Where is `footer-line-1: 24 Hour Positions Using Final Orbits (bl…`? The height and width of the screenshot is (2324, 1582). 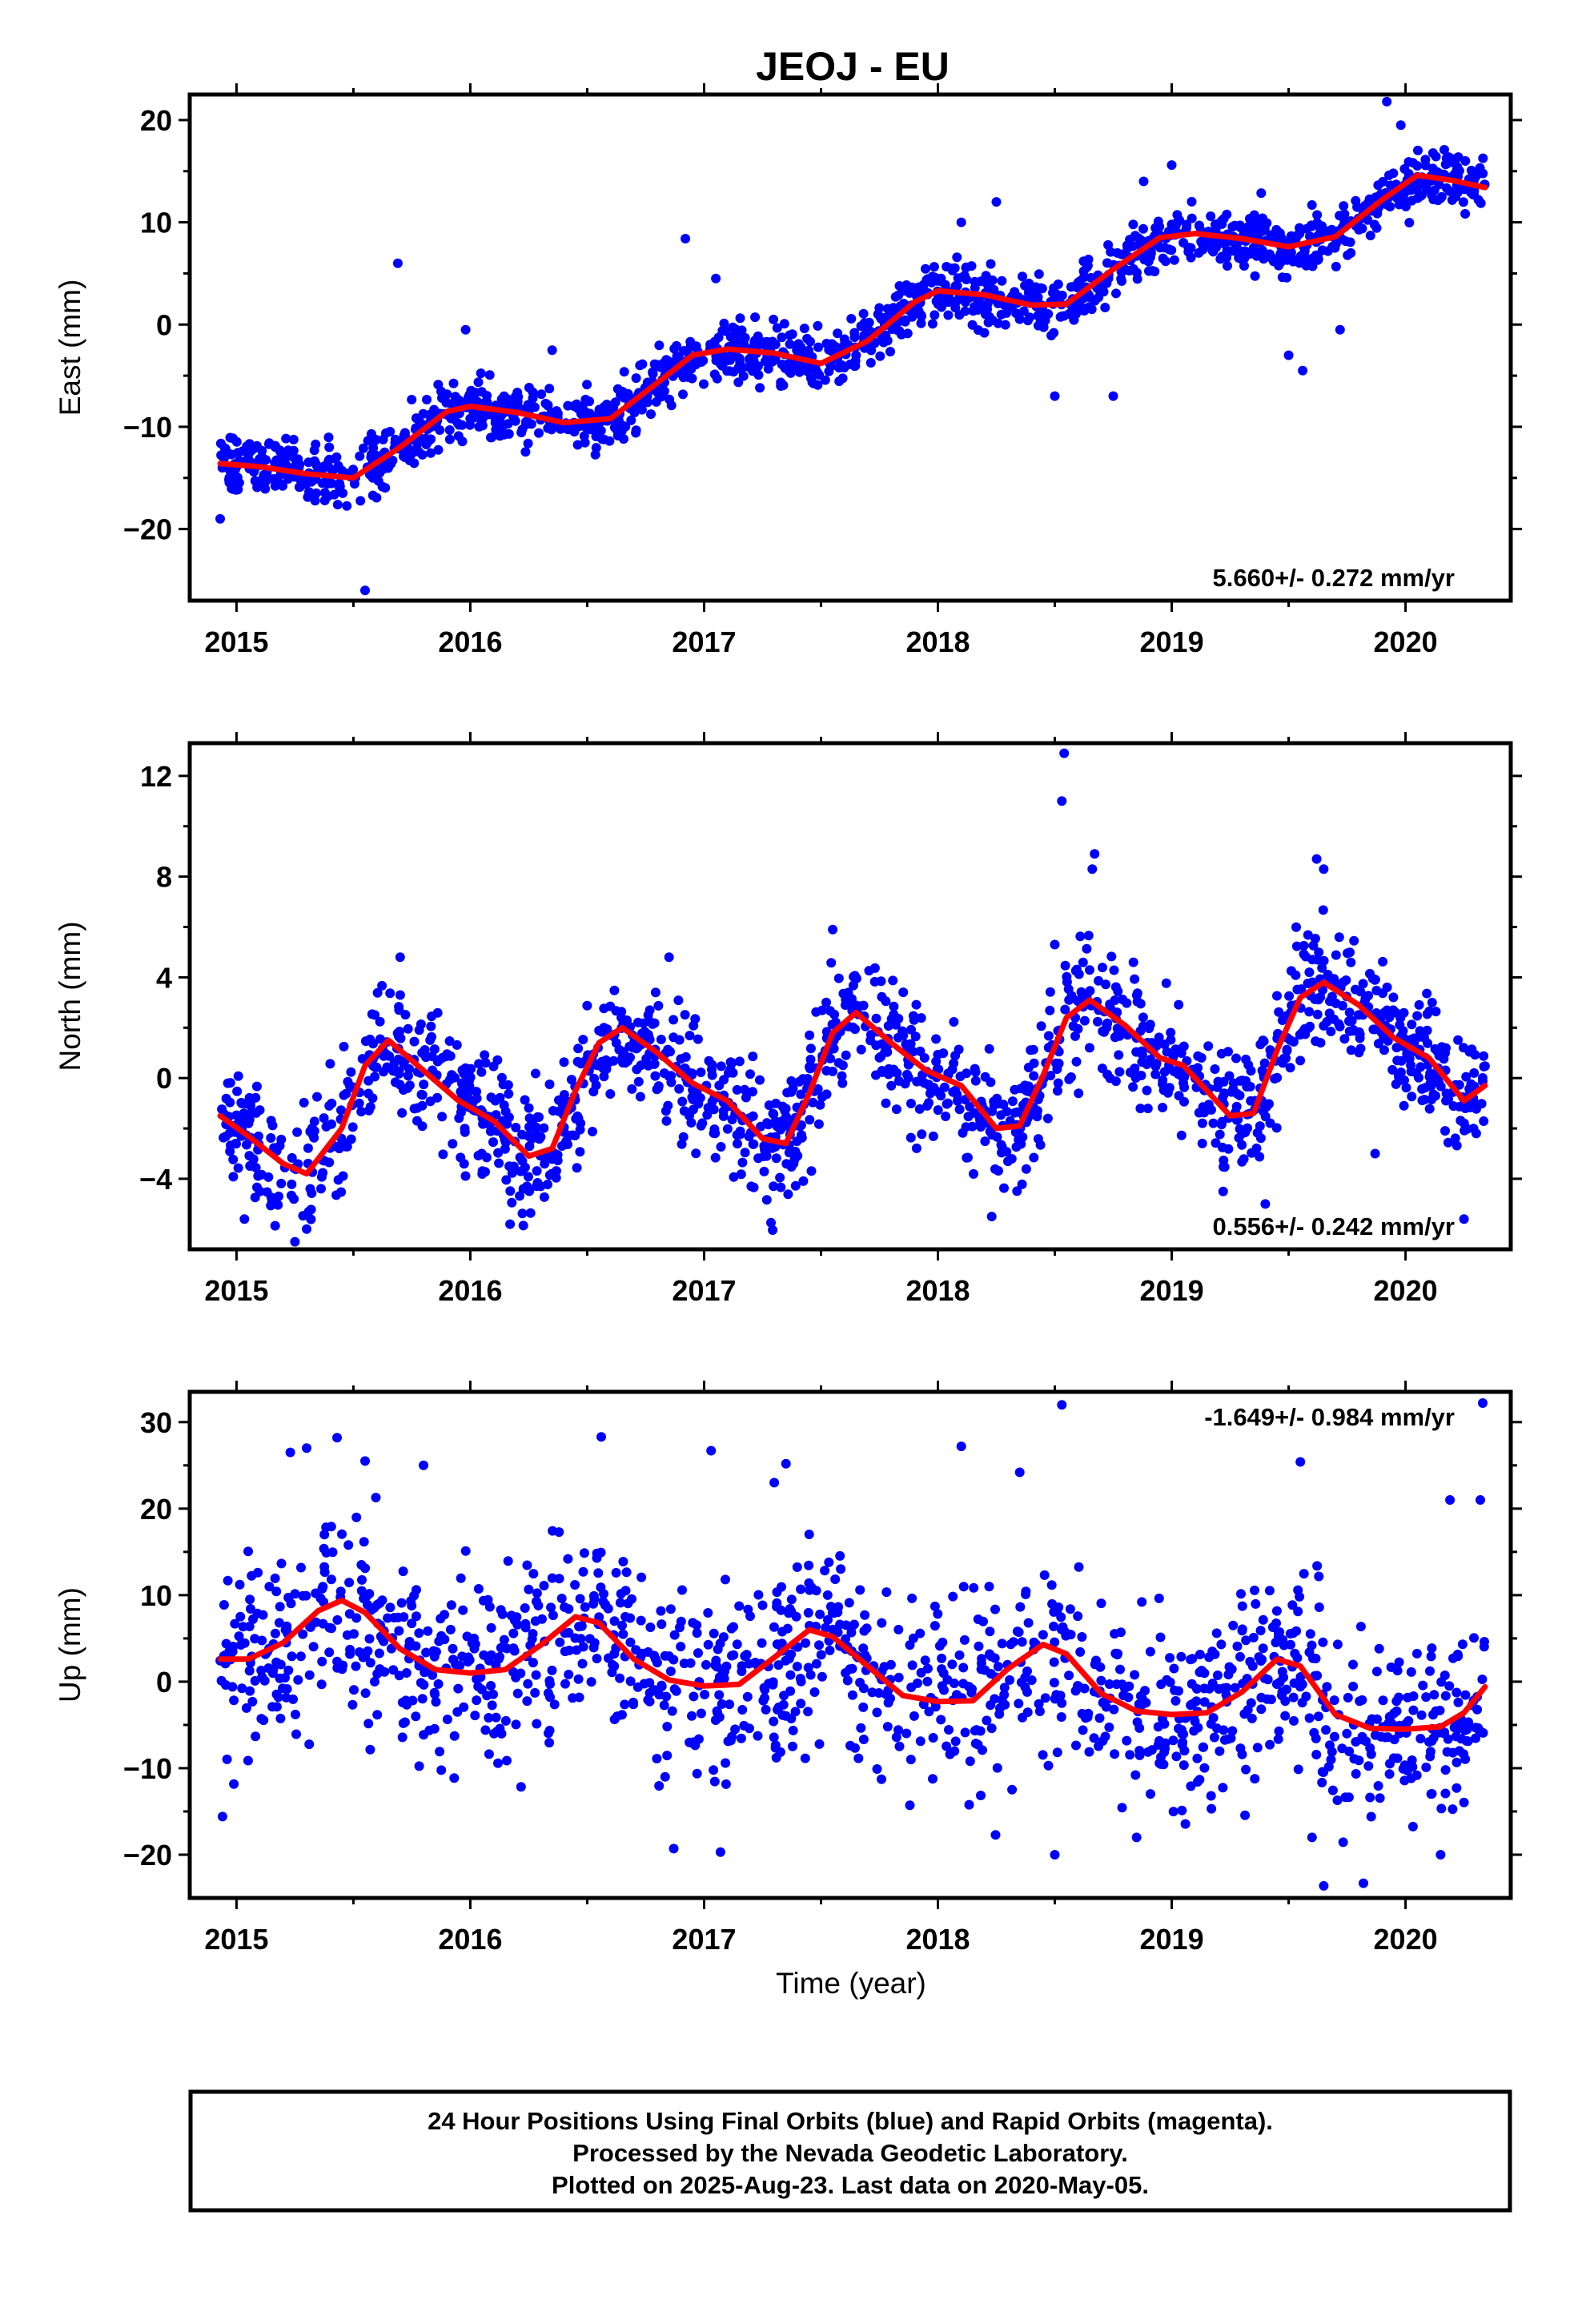 footer-line-1: 24 Hour Positions Using Final Orbits (bl… is located at coordinates (850, 2121).